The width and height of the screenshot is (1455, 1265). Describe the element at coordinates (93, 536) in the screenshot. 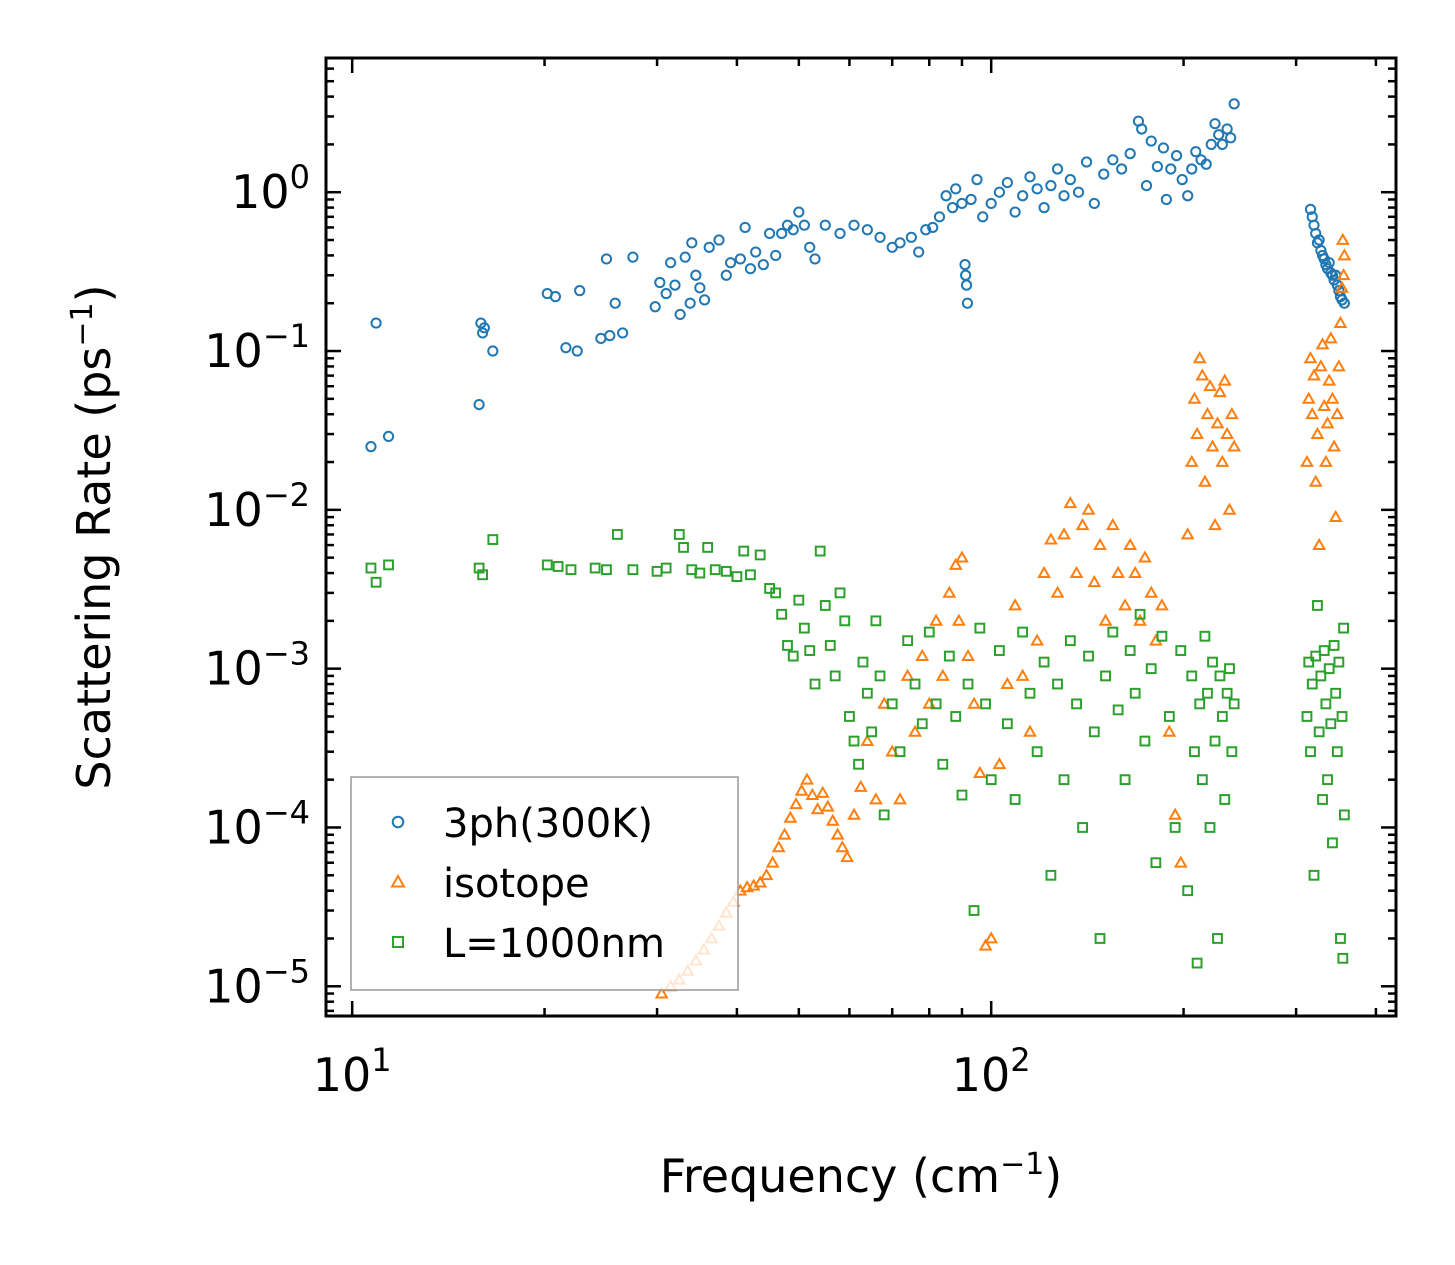

I see `y-axis-title: Scattering Rate (ps−1)` at that location.